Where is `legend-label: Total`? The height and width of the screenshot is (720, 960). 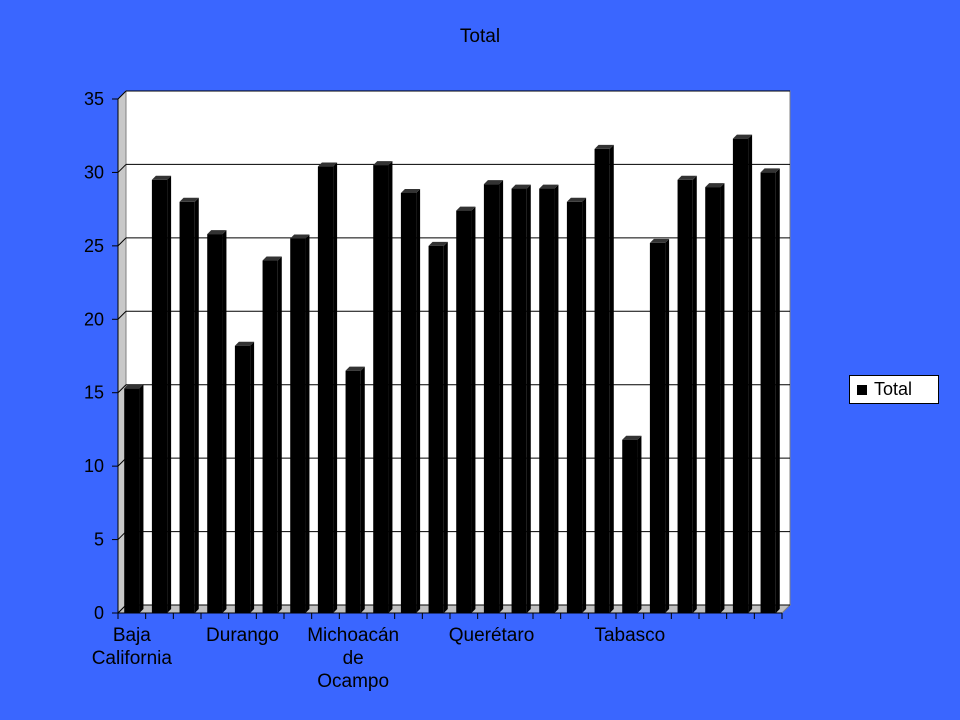 legend-label: Total is located at coordinates (893, 389).